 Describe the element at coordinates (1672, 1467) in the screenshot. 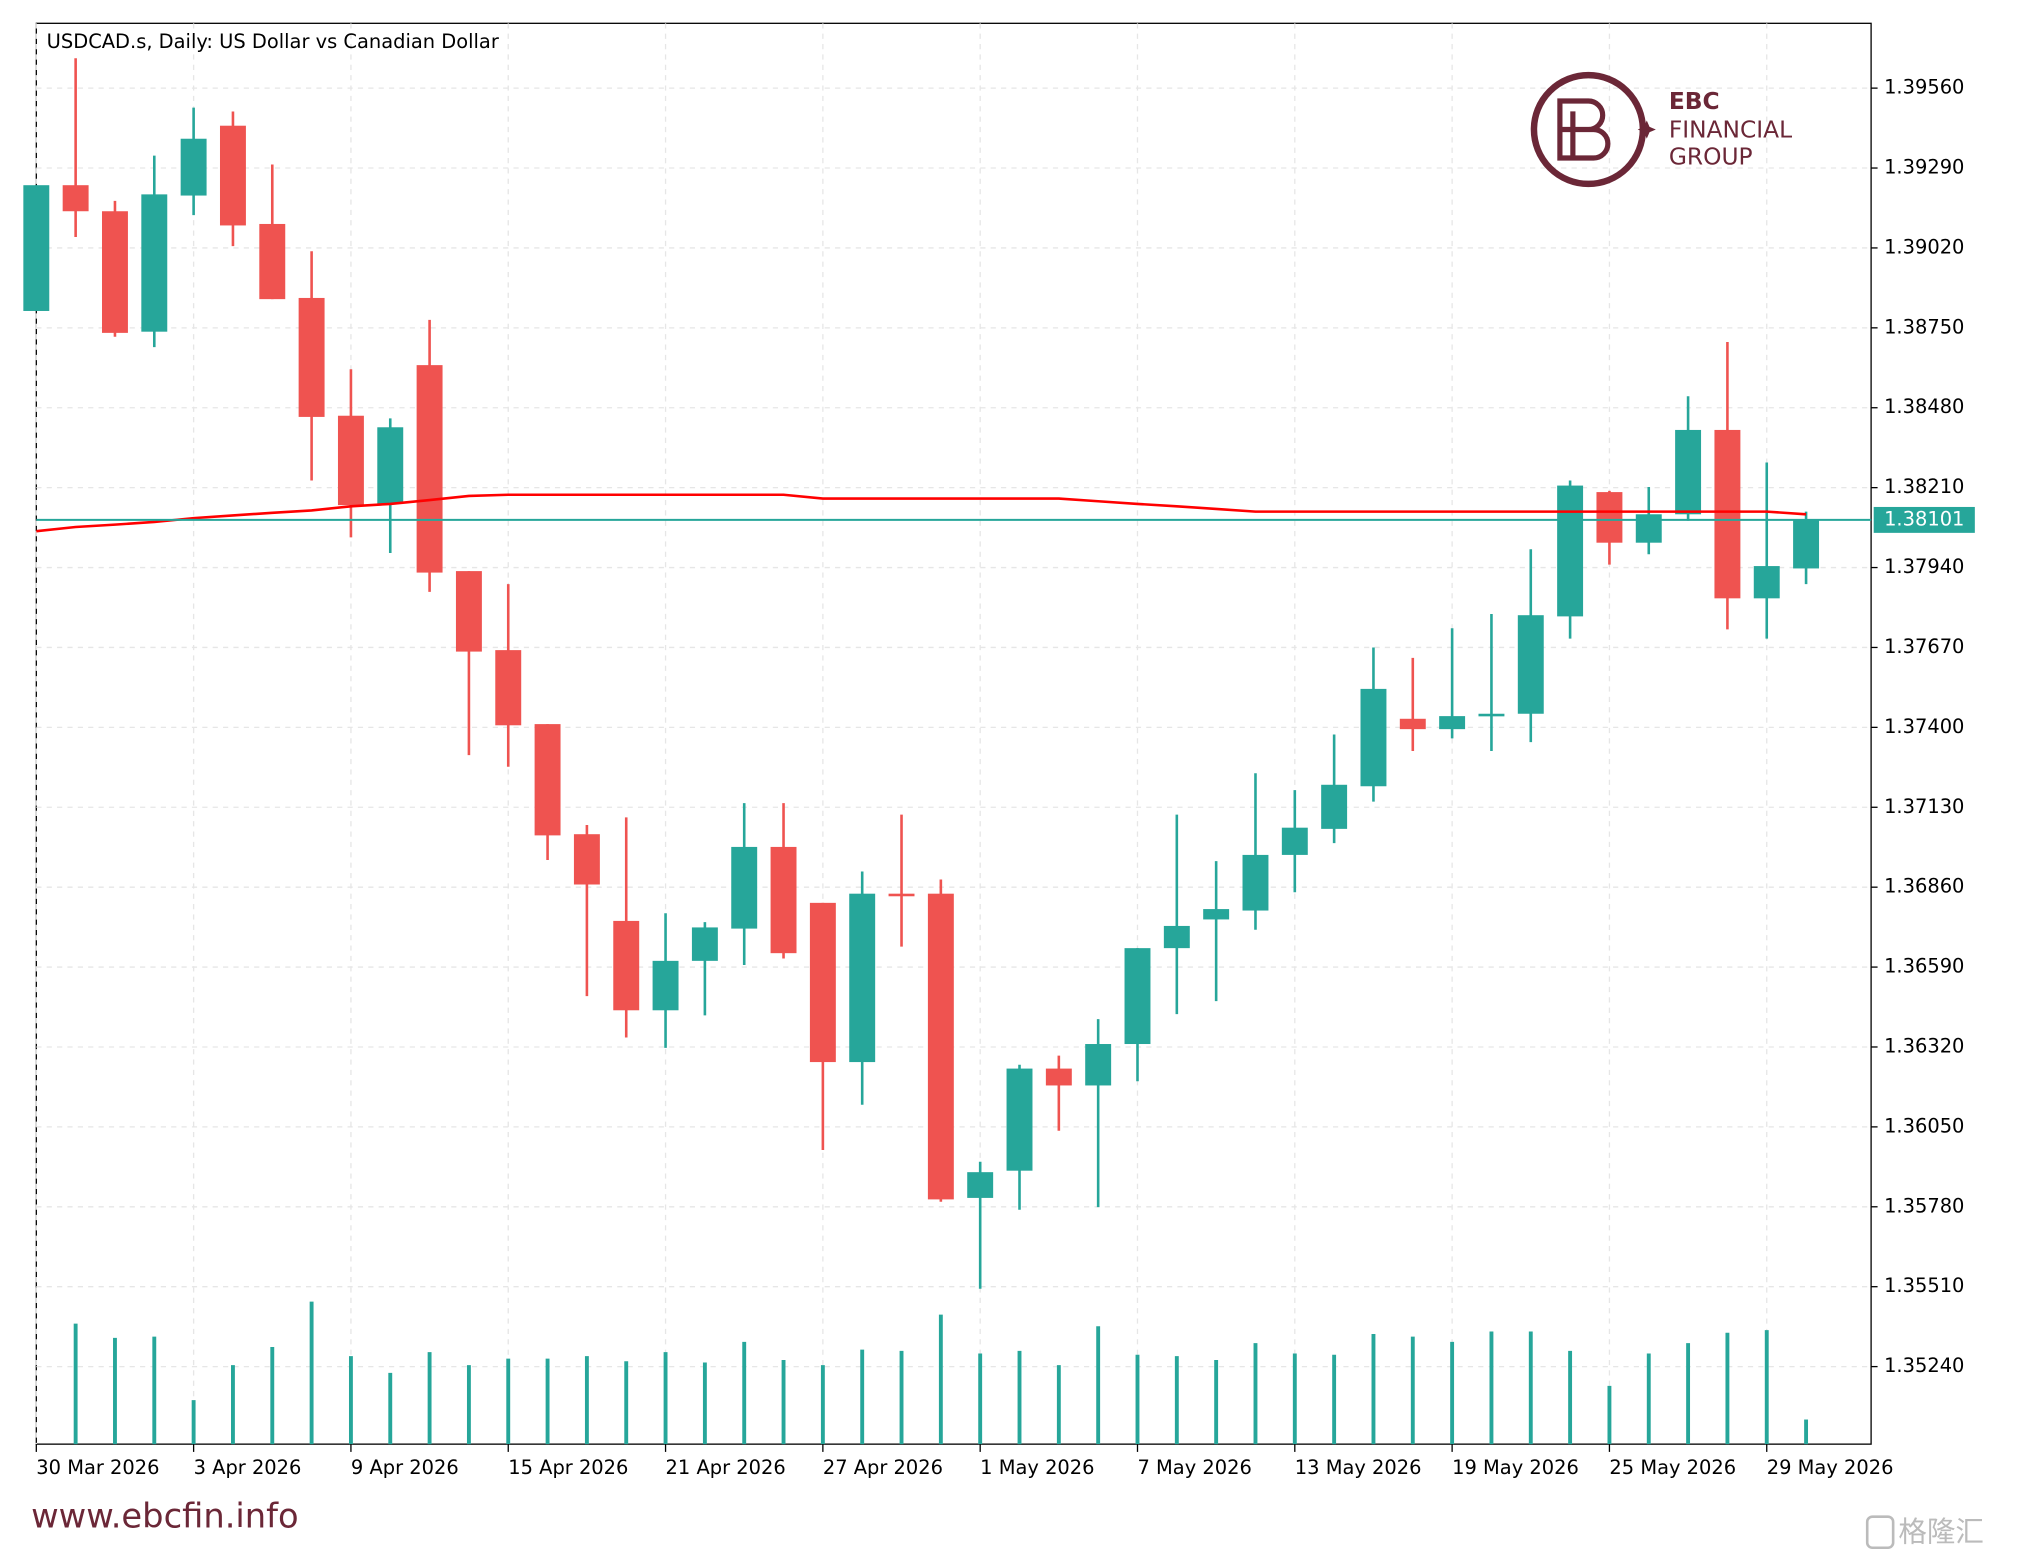

I see `x-tick-label: 25 May 2026` at that location.